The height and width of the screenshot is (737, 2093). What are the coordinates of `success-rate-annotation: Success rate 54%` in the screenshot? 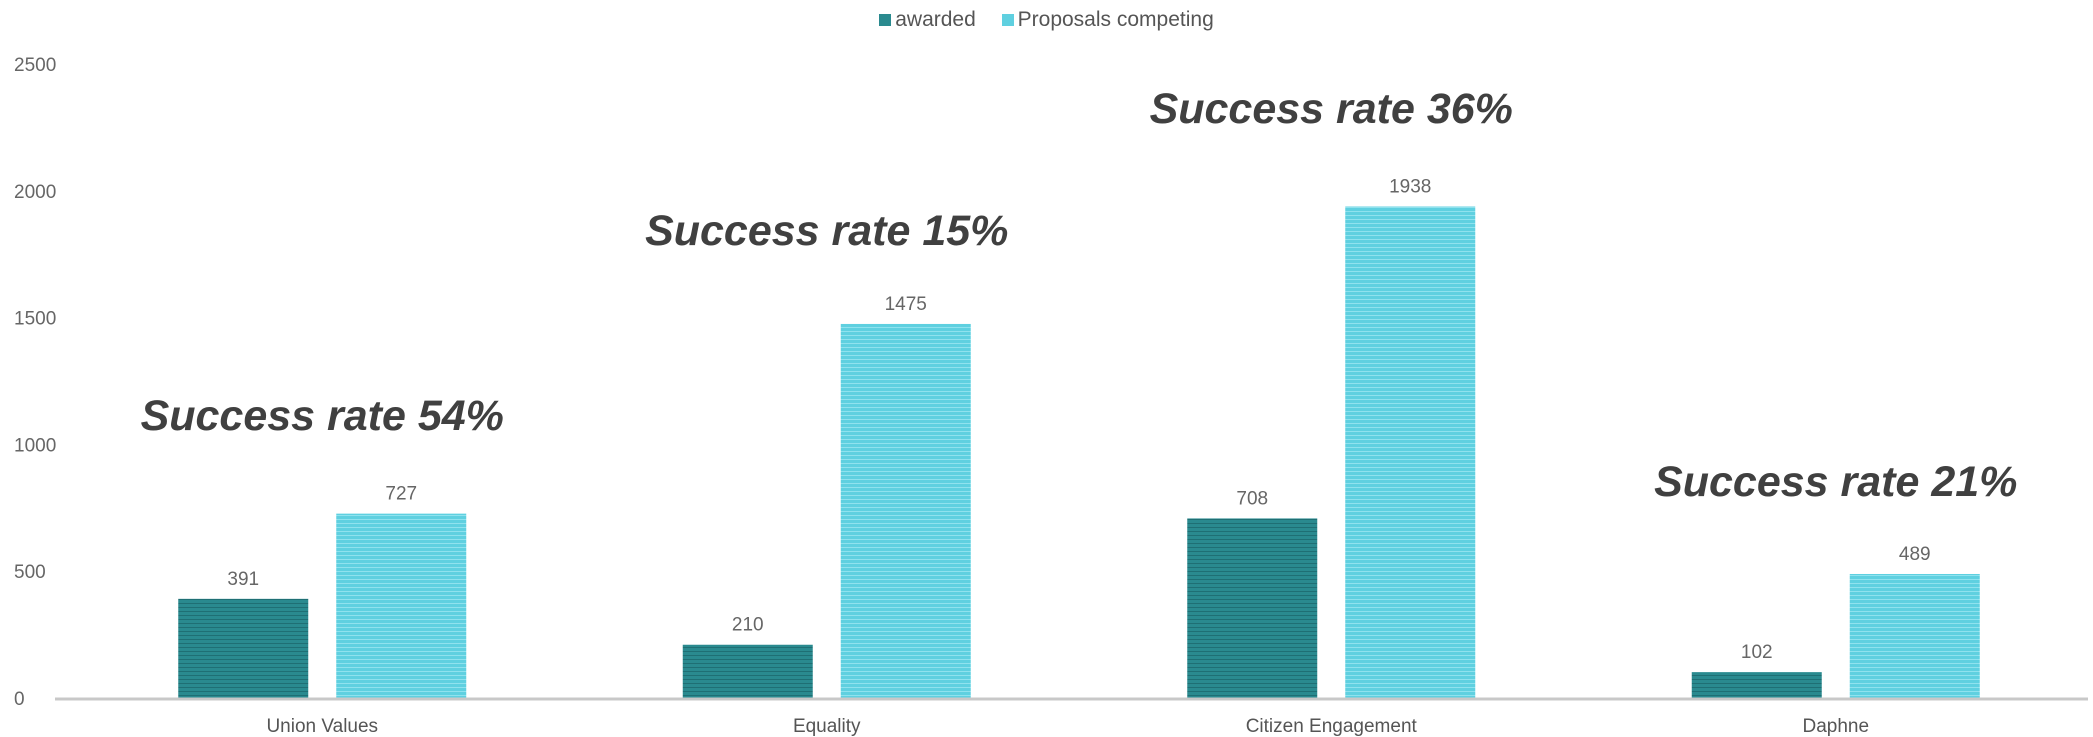 It's located at (322, 416).